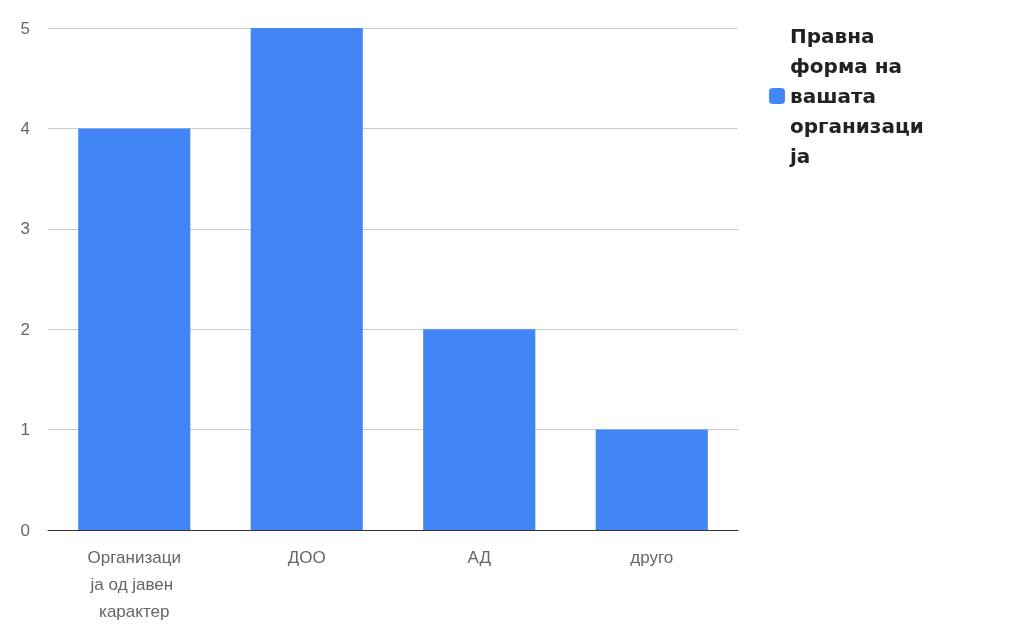  What do you see at coordinates (25, 530) in the screenshot?
I see `y-tick-label: 0` at bounding box center [25, 530].